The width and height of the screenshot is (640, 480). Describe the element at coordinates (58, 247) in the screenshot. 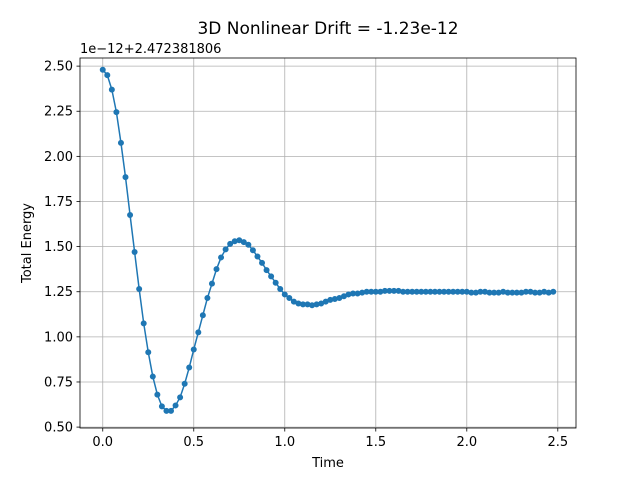

I see `y-tick-label: 1.50` at that location.